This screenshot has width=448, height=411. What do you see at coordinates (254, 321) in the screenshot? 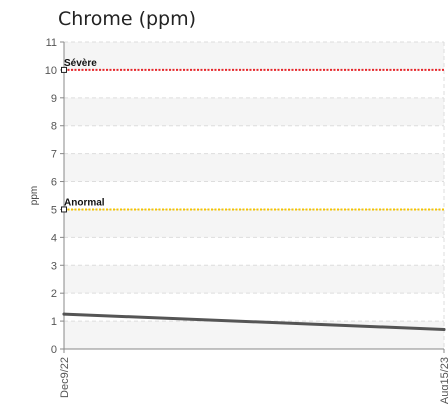
I see `series-line` at bounding box center [254, 321].